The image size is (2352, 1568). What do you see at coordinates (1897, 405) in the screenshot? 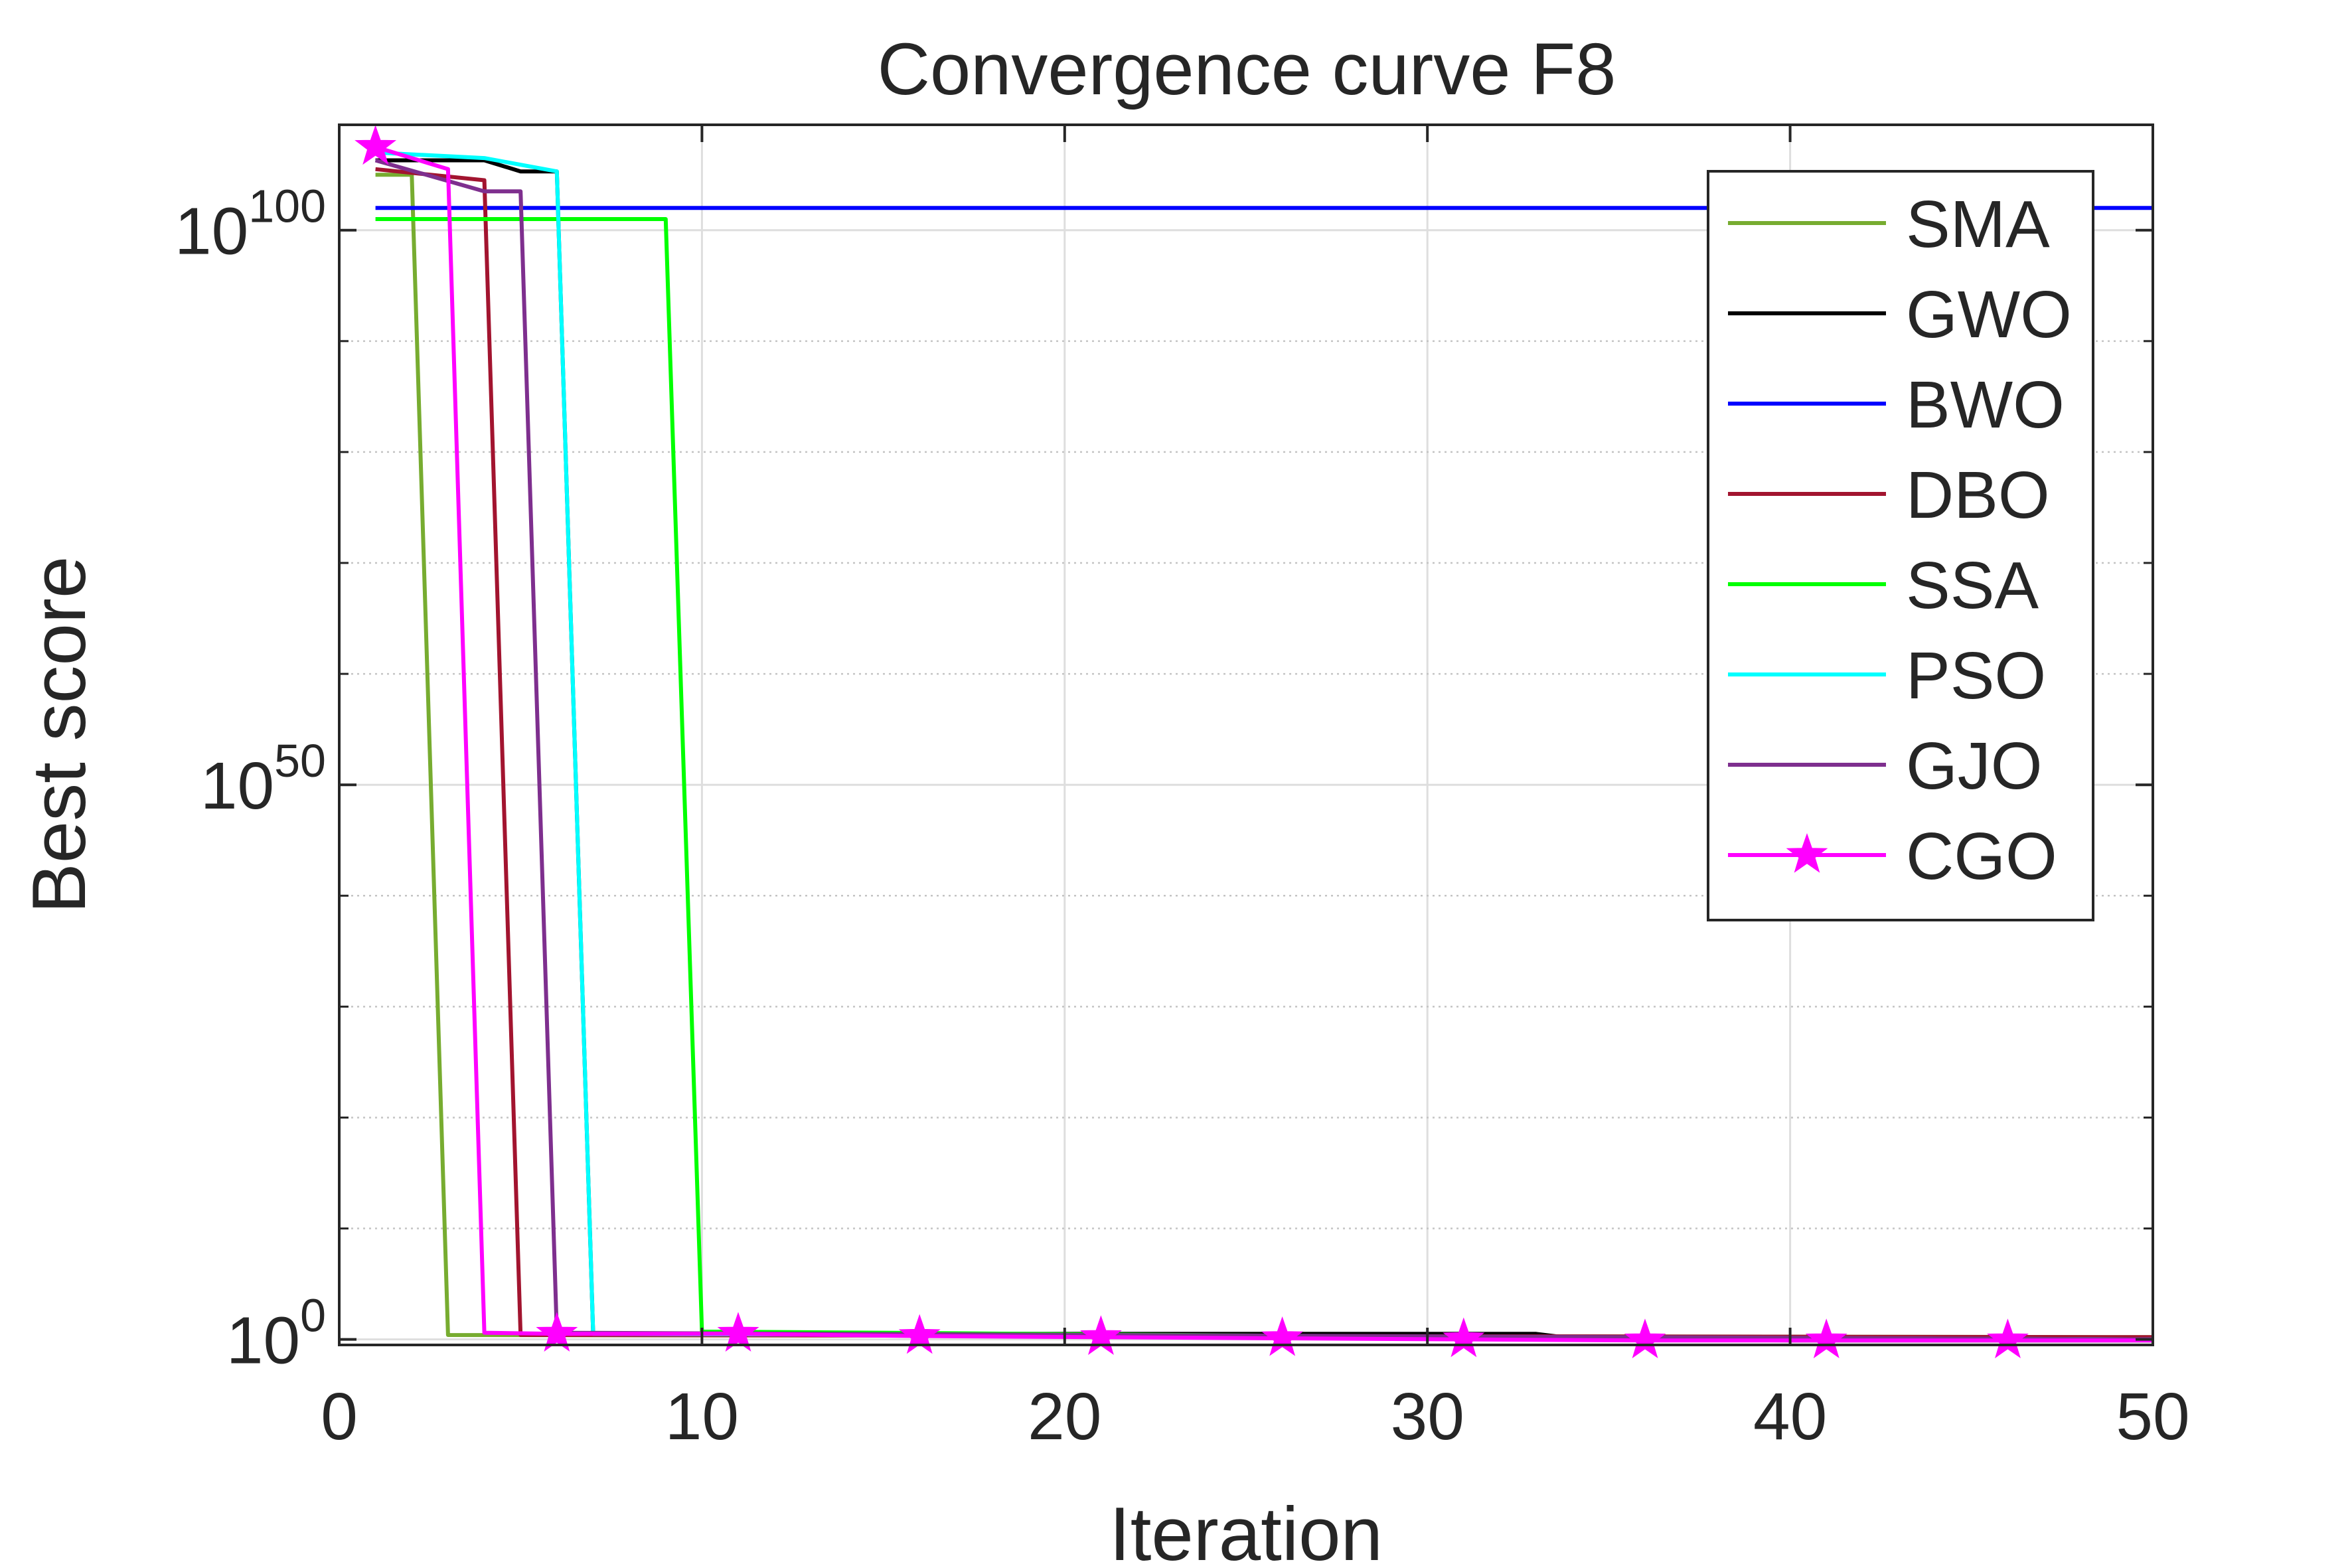
I see `legend-item-bwo: BWO` at bounding box center [1897, 405].